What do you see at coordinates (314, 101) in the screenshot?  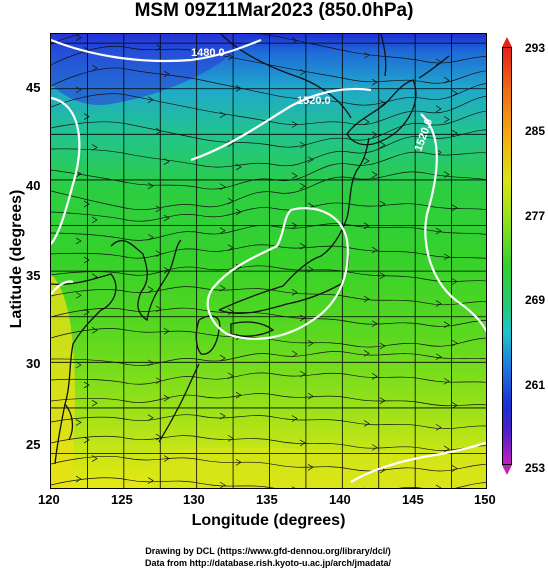 I see `contour-label-1520-a: 1520.0` at bounding box center [314, 101].